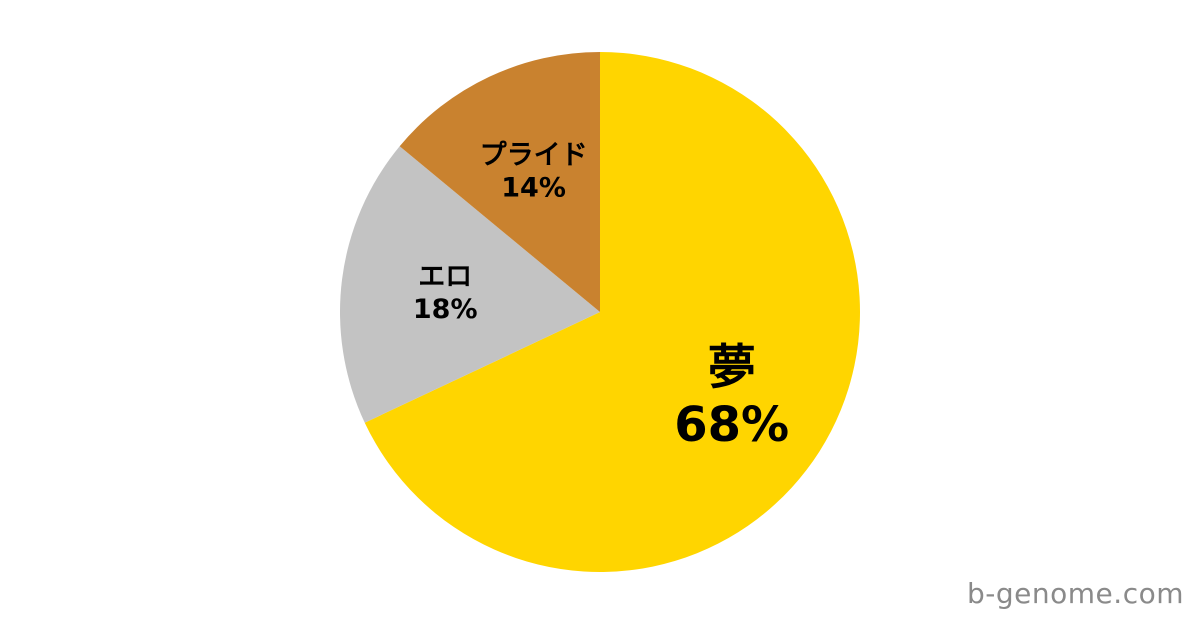 This screenshot has width=1200, height=630. Describe the element at coordinates (445, 293) in the screenshot. I see `slice-label-2: エロ 18%` at that location.